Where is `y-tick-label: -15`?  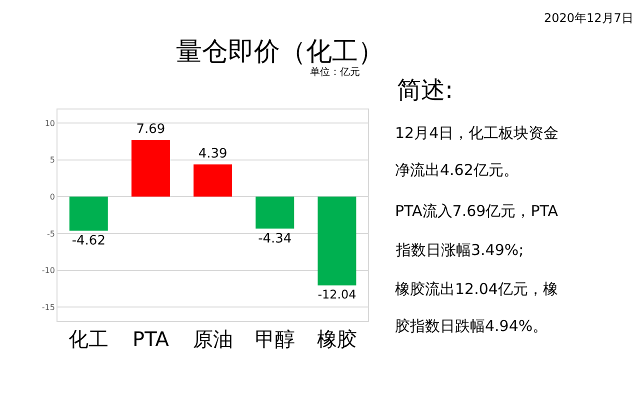
y-tick-label: -15 is located at coordinates (48, 307).